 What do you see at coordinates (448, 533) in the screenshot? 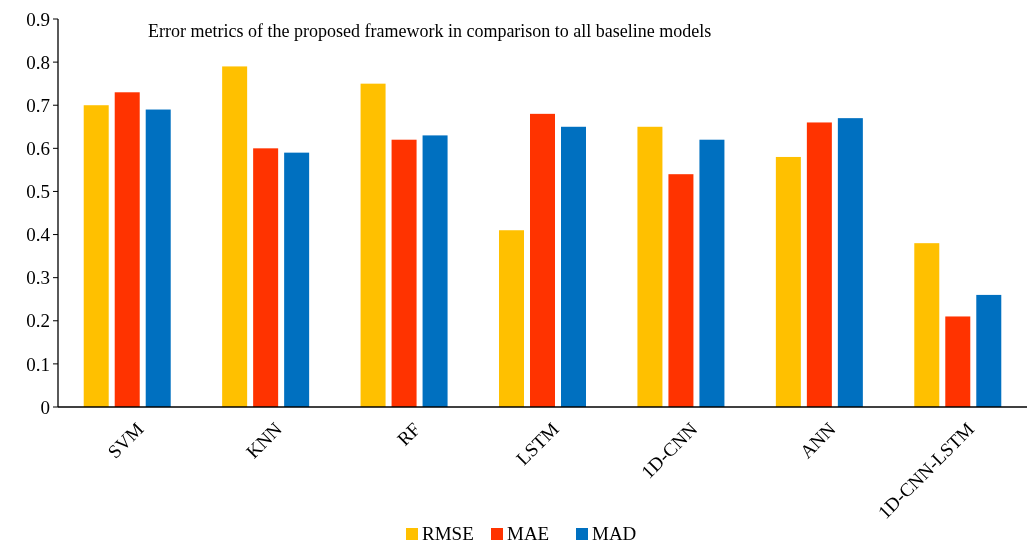
I see `legend-label: RMSE` at bounding box center [448, 533].